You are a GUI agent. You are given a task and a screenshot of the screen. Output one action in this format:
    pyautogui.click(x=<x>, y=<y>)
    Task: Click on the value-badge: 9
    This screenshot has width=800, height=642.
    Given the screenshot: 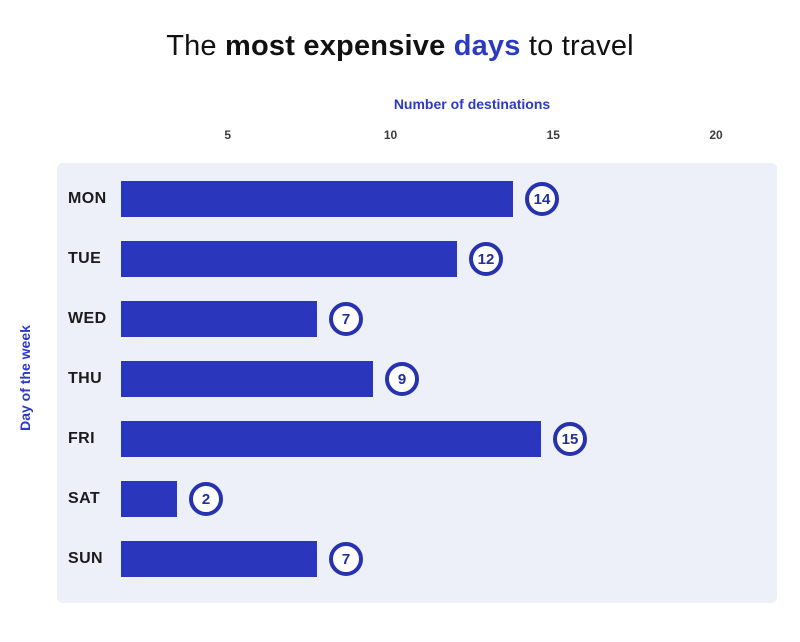 What is the action you would take?
    pyautogui.click(x=402, y=379)
    